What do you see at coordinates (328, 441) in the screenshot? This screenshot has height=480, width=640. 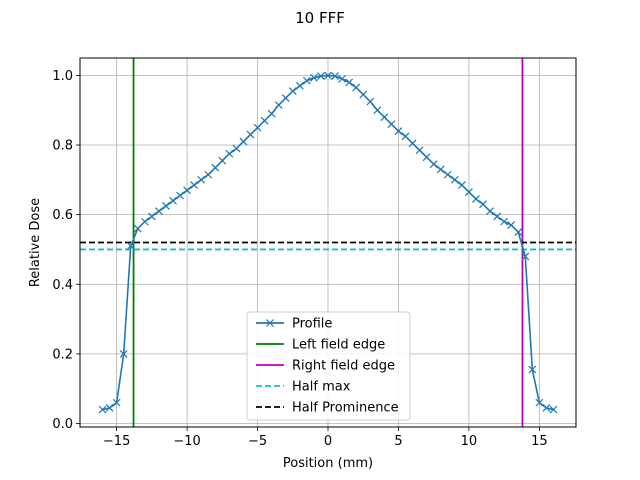 I see `x-tick-label: 0` at bounding box center [328, 441].